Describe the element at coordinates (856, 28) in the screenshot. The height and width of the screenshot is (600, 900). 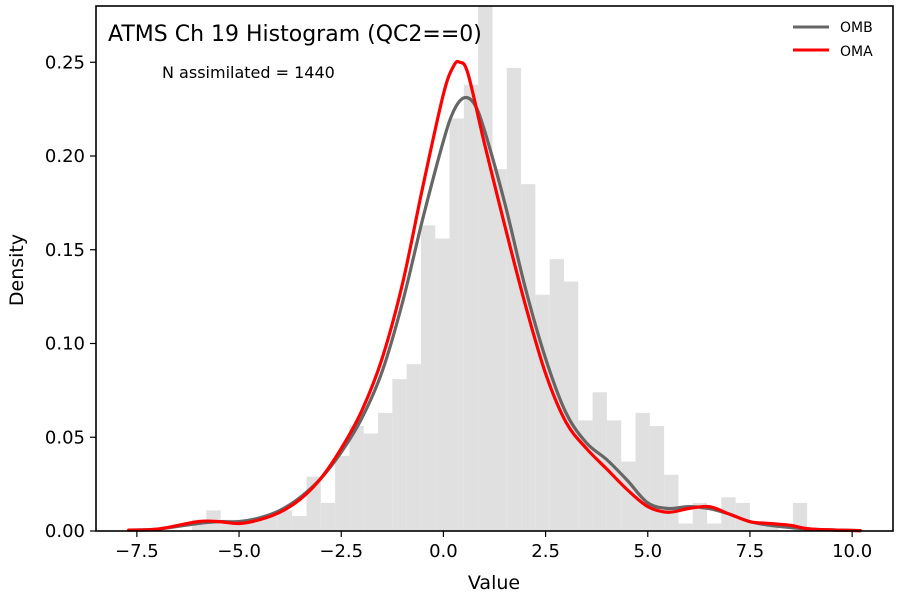
I see `legend-label-omb: OMB` at that location.